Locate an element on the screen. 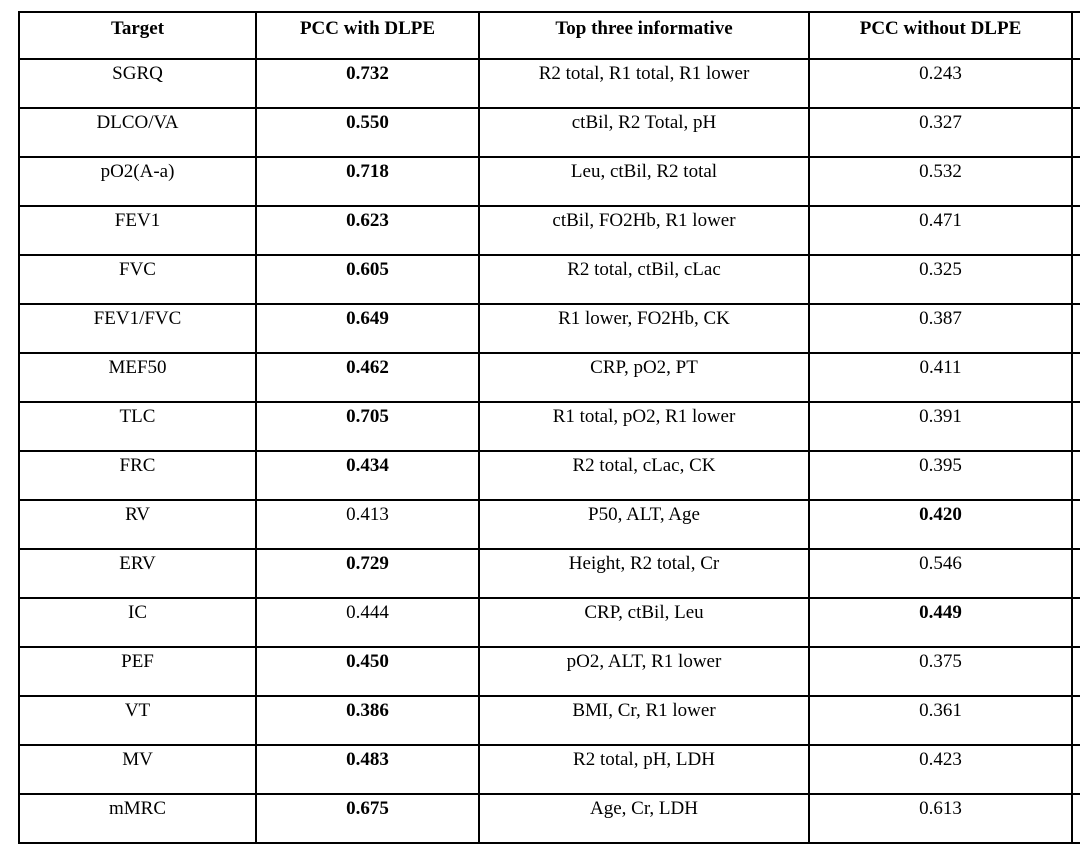  cell-target: MEF50 is located at coordinates (137, 377).